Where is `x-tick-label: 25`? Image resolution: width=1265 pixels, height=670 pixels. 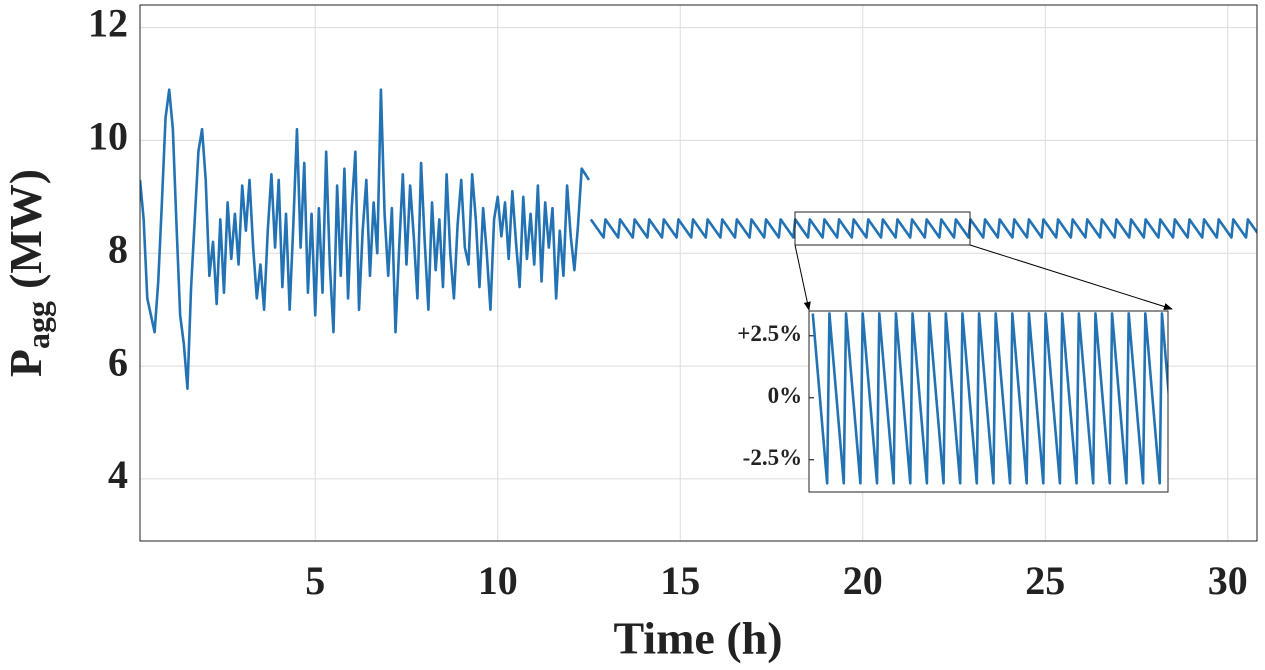 x-tick-label: 25 is located at coordinates (1045, 580).